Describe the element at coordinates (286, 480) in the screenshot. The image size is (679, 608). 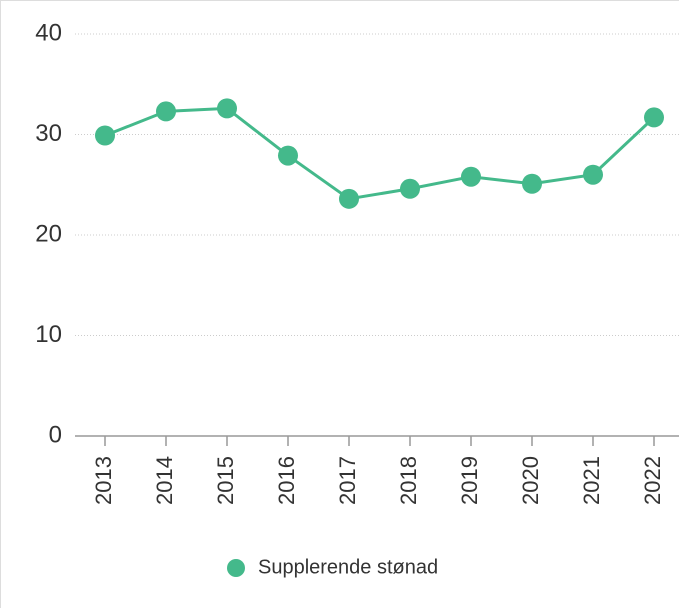
I see `x-tick-label: 2016` at that location.